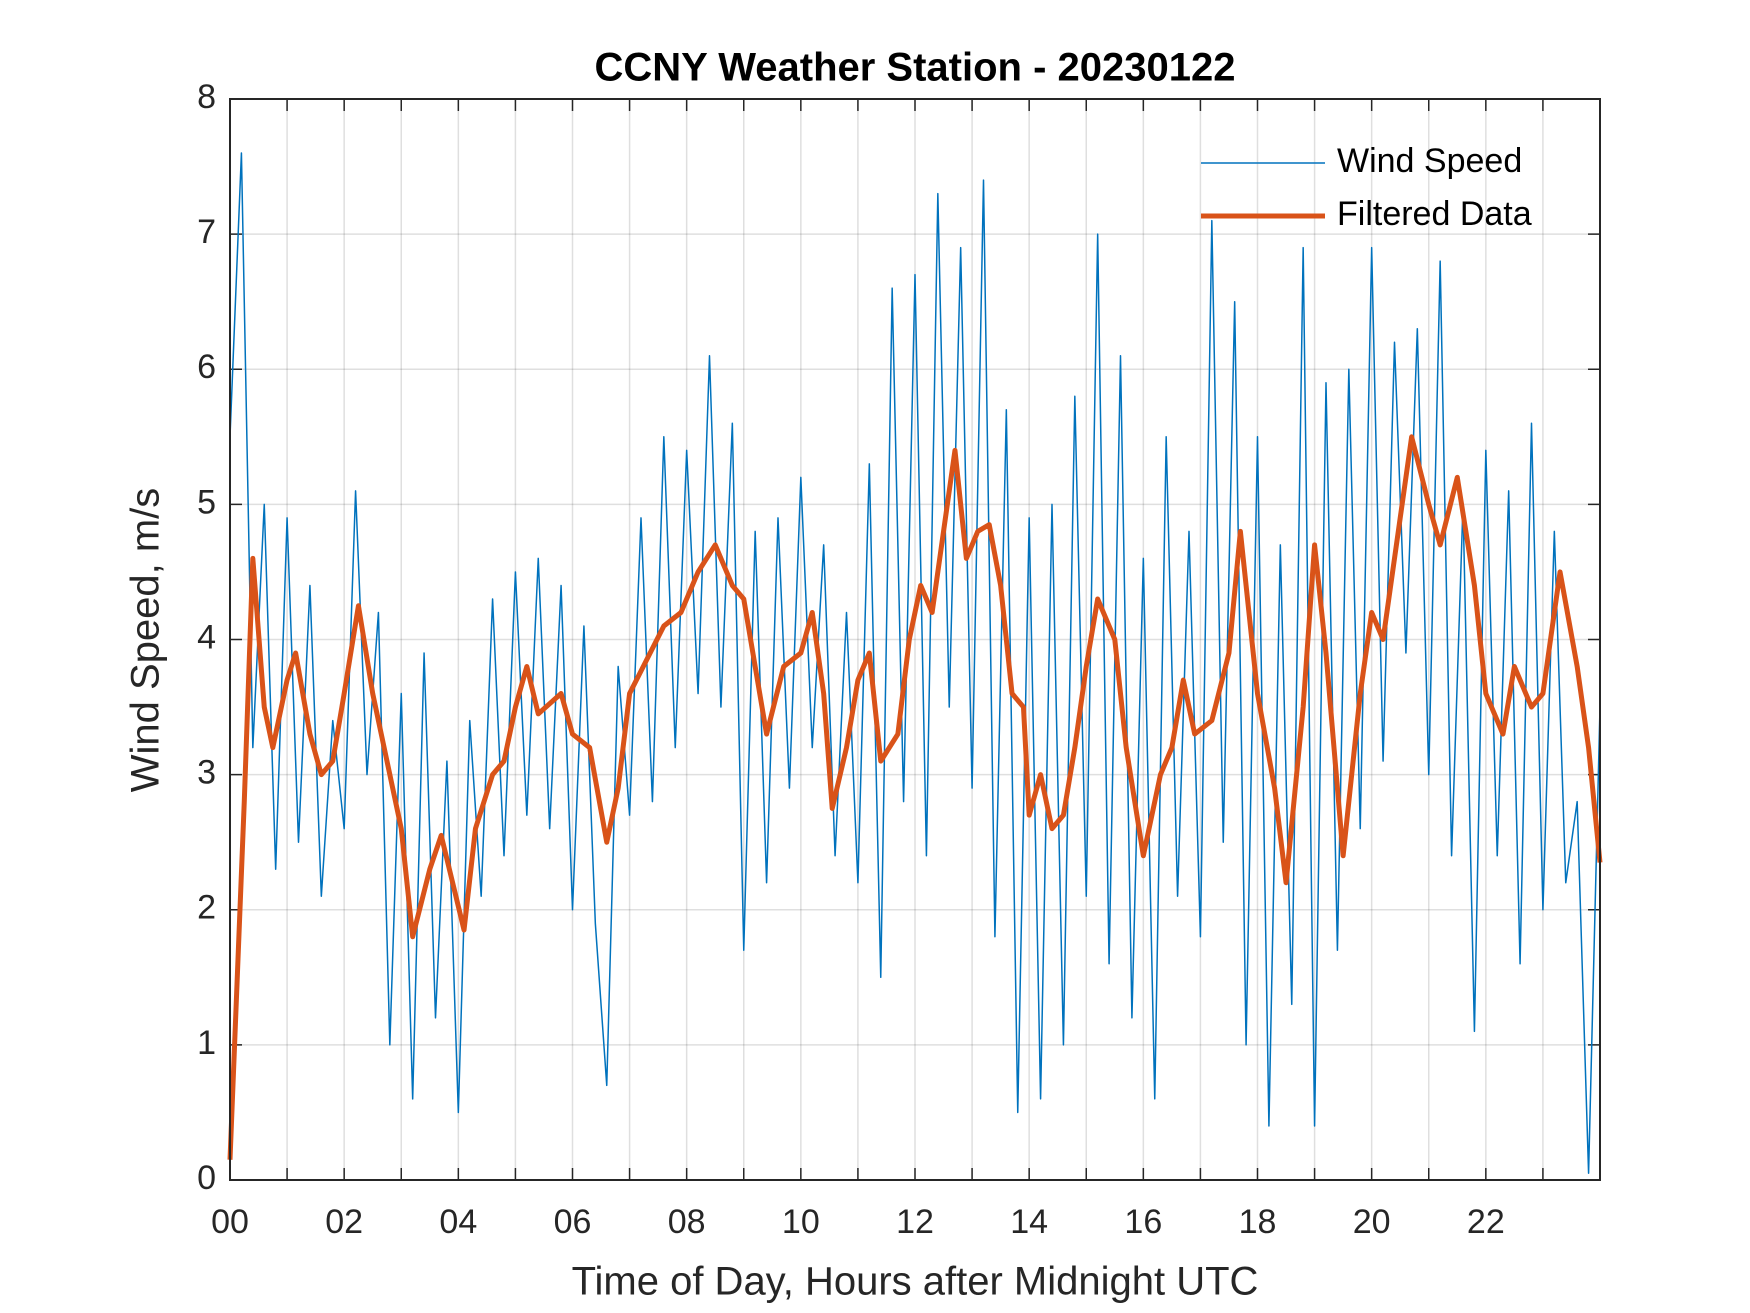 This screenshot has width=1750, height=1313. I want to click on y-tick-label: 7, so click(206, 232).